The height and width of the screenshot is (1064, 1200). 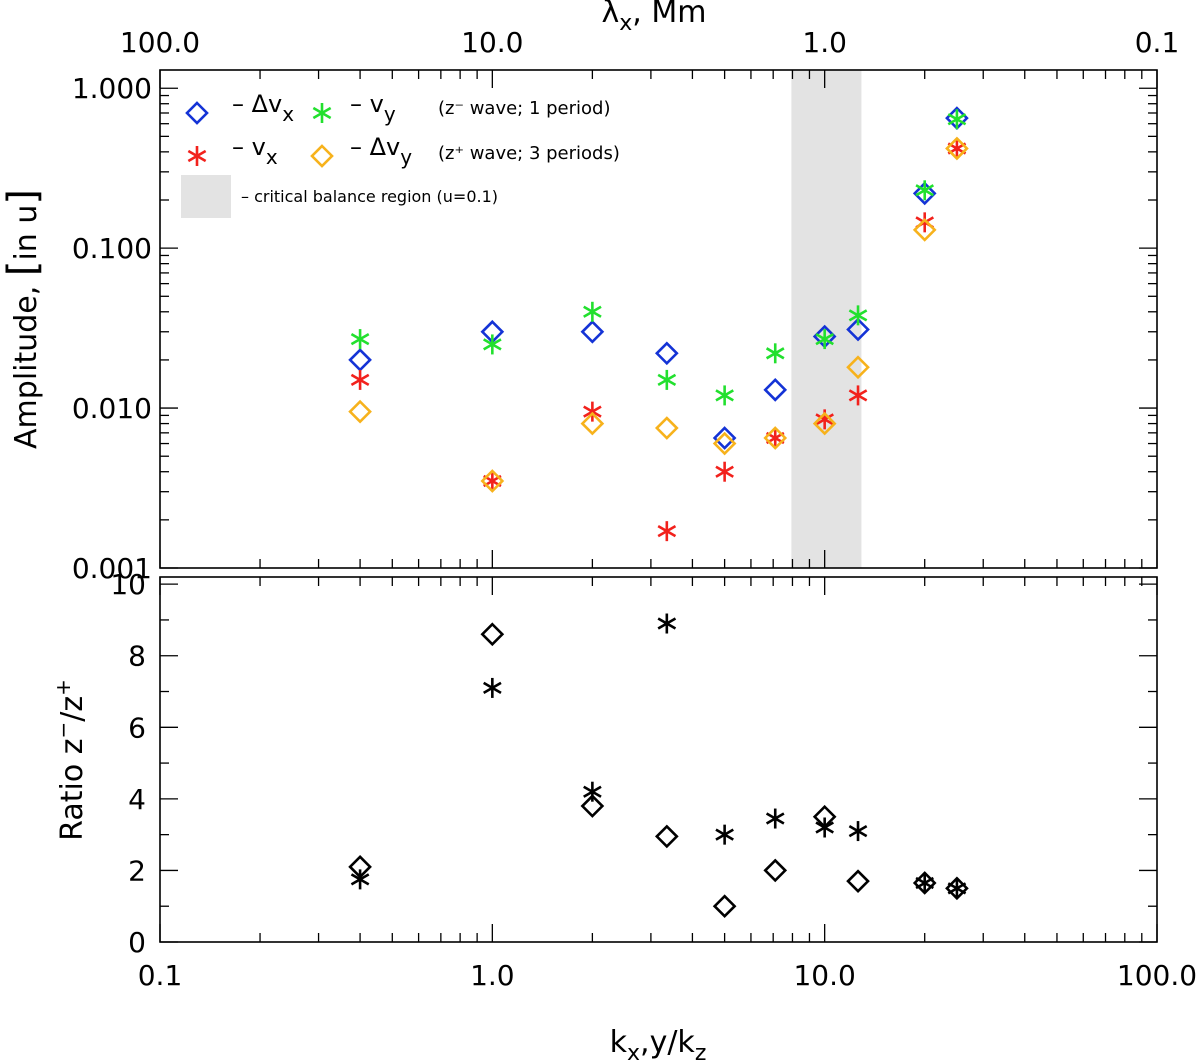 I want to click on x-tick-label: 100.0, so click(x=1157, y=975).